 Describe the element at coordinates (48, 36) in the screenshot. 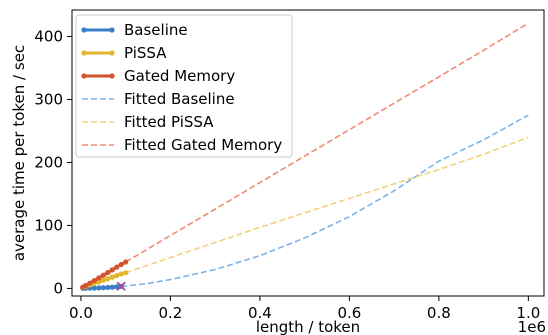

I see `y-tick-label: 400` at that location.